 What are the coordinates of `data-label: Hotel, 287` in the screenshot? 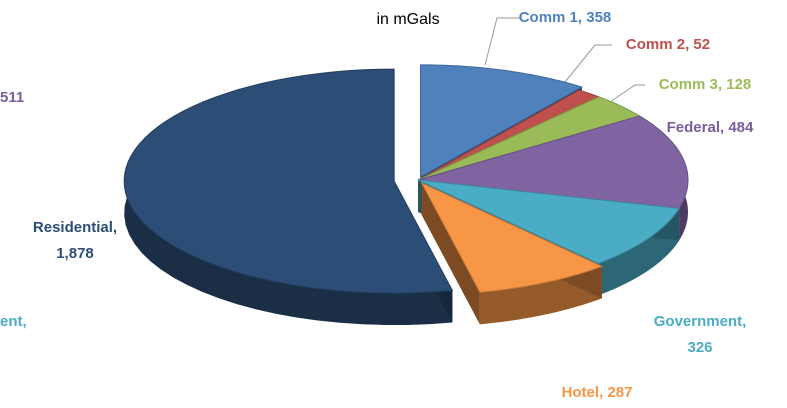 It's located at (597, 392).